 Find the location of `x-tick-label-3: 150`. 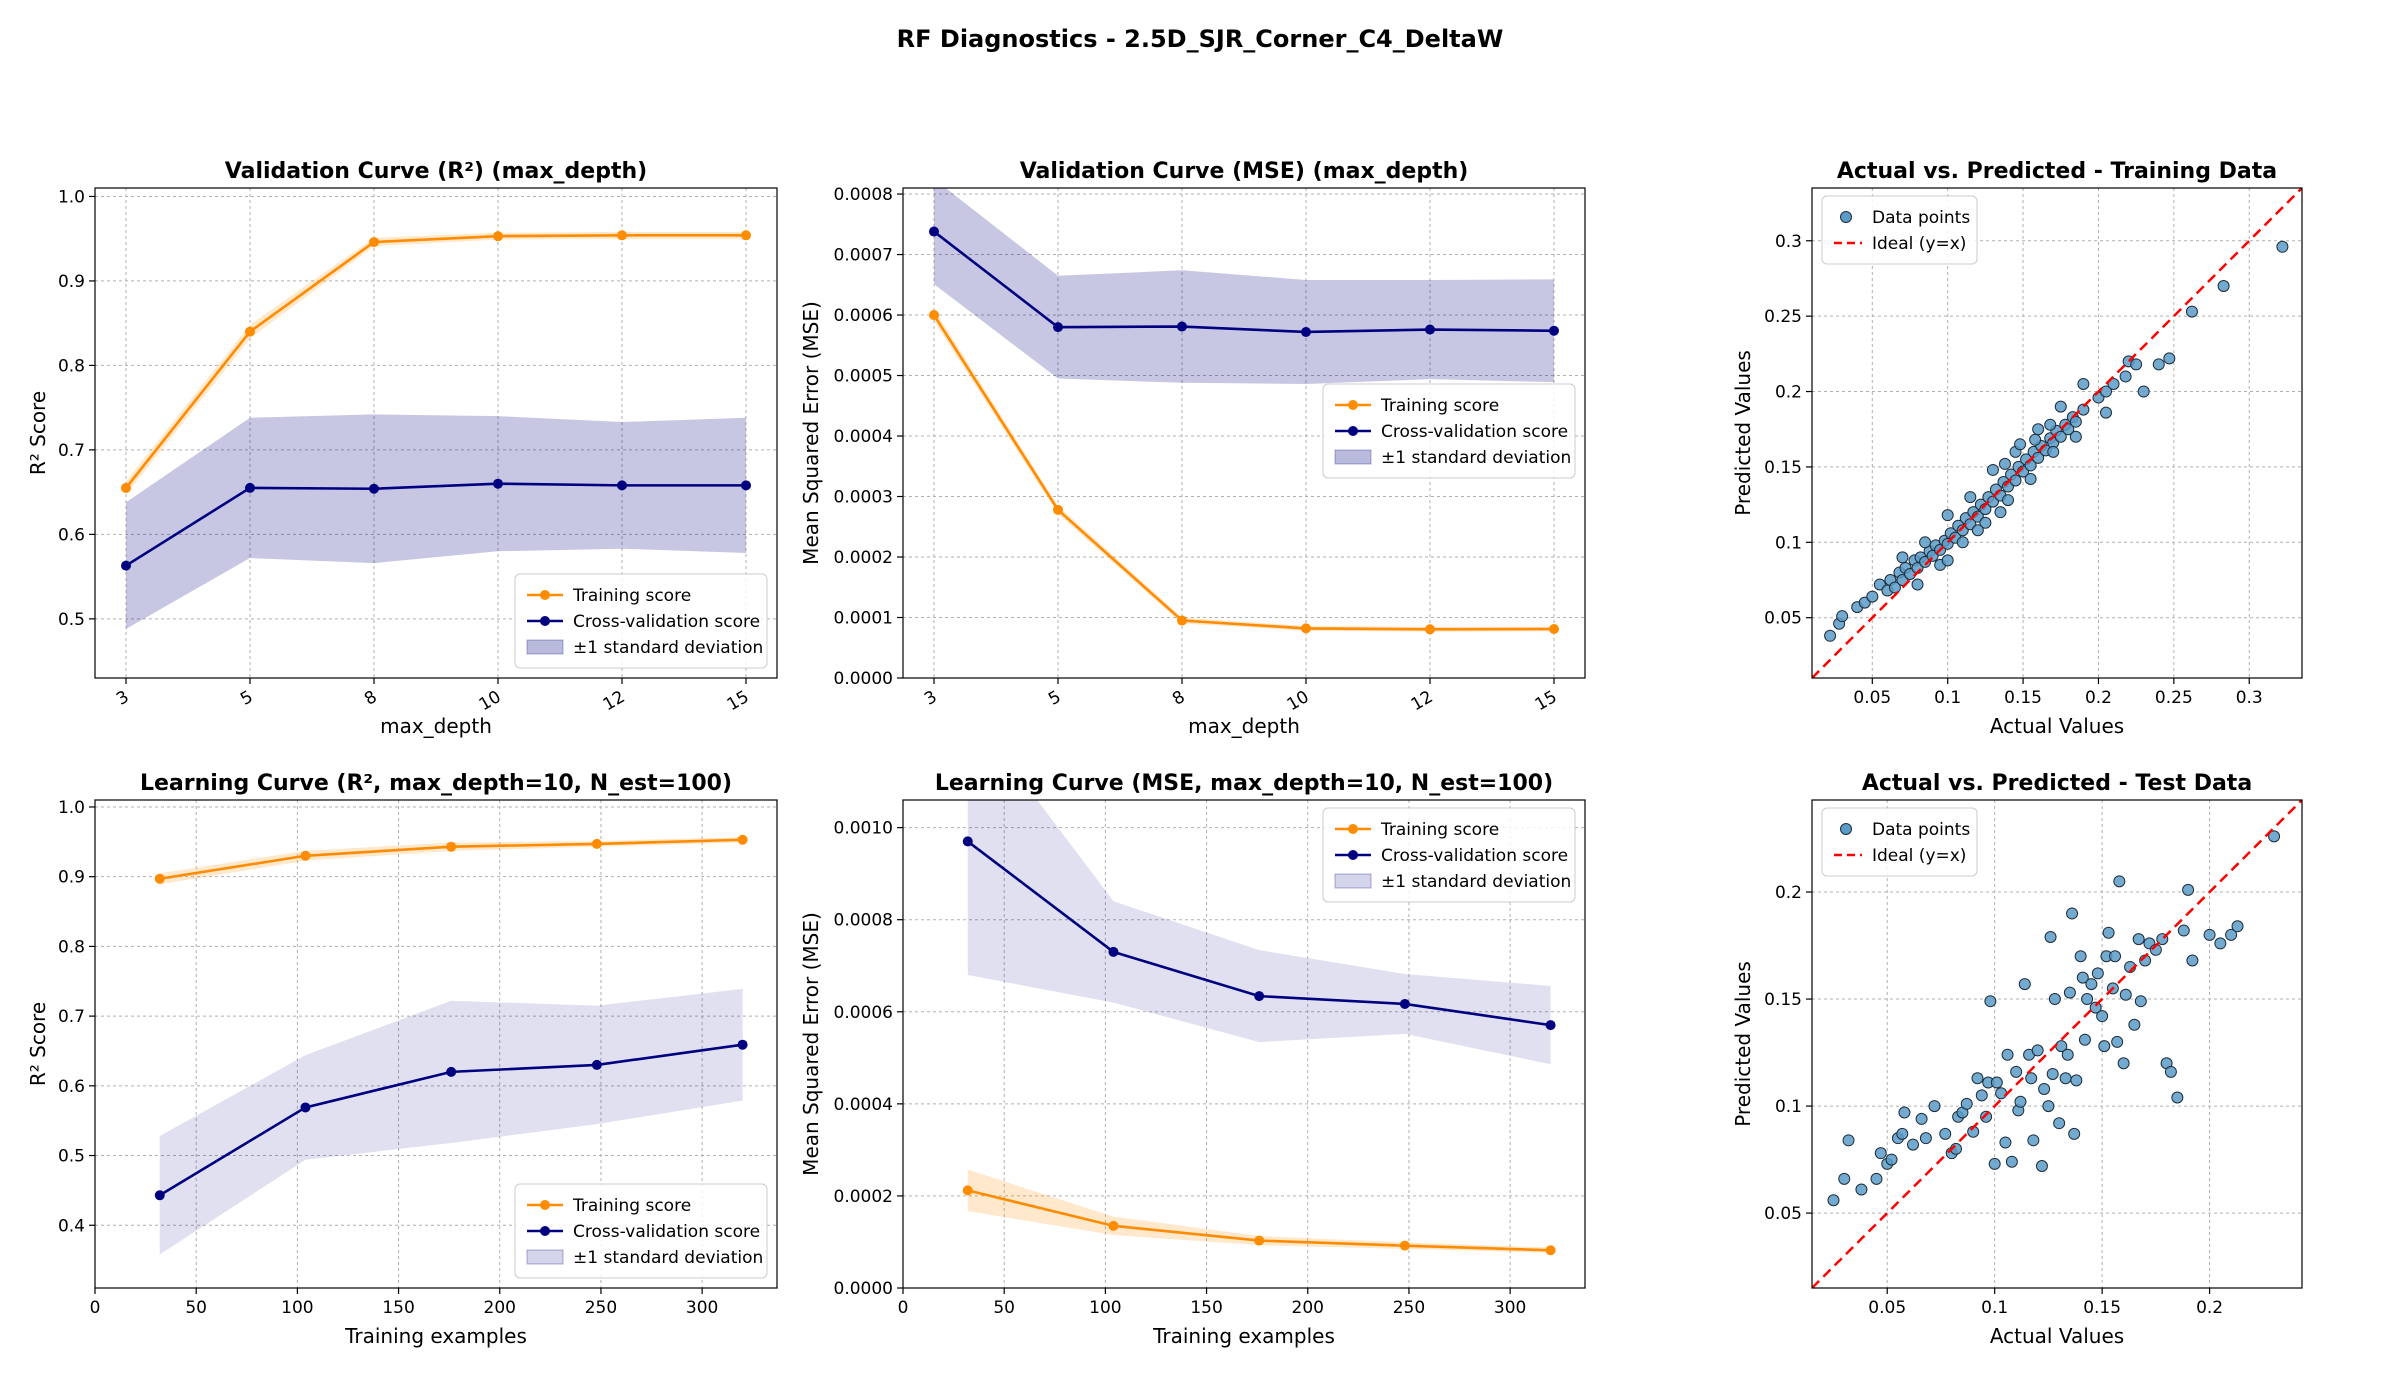

x-tick-label-3: 150 is located at coordinates (398, 1308).